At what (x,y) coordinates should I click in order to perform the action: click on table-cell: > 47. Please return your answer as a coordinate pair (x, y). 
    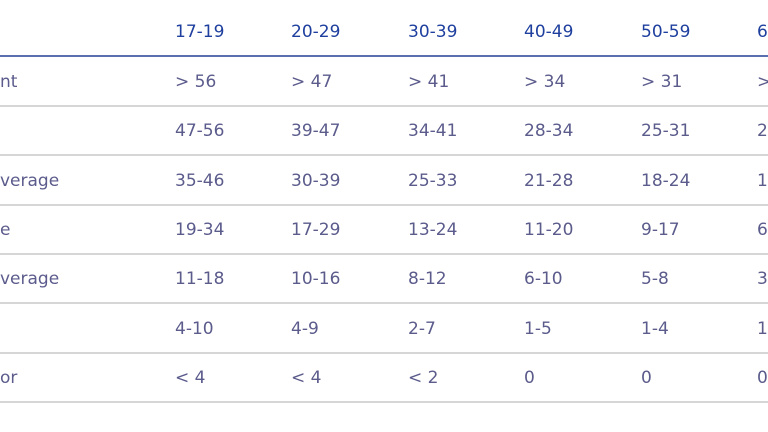
    Looking at the image, I should click on (312, 82).